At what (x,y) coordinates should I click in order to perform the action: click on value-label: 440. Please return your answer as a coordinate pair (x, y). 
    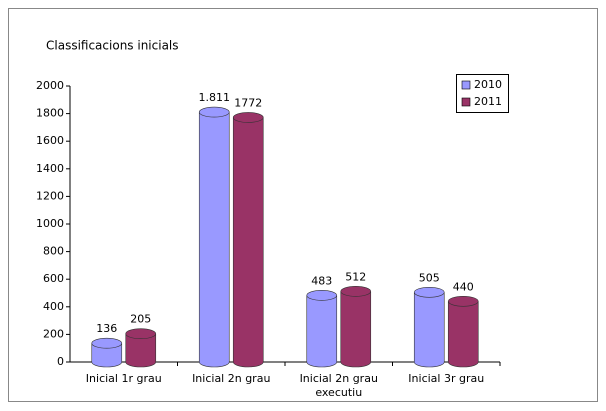
    Looking at the image, I should click on (463, 286).